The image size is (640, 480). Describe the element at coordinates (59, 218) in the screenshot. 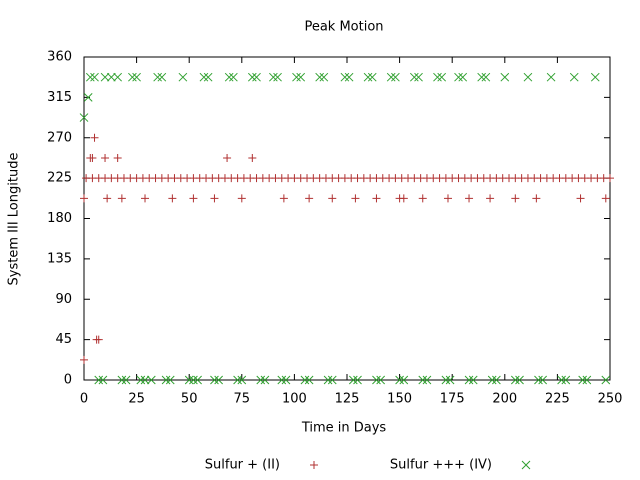

I see `y-tick-label: 180` at that location.